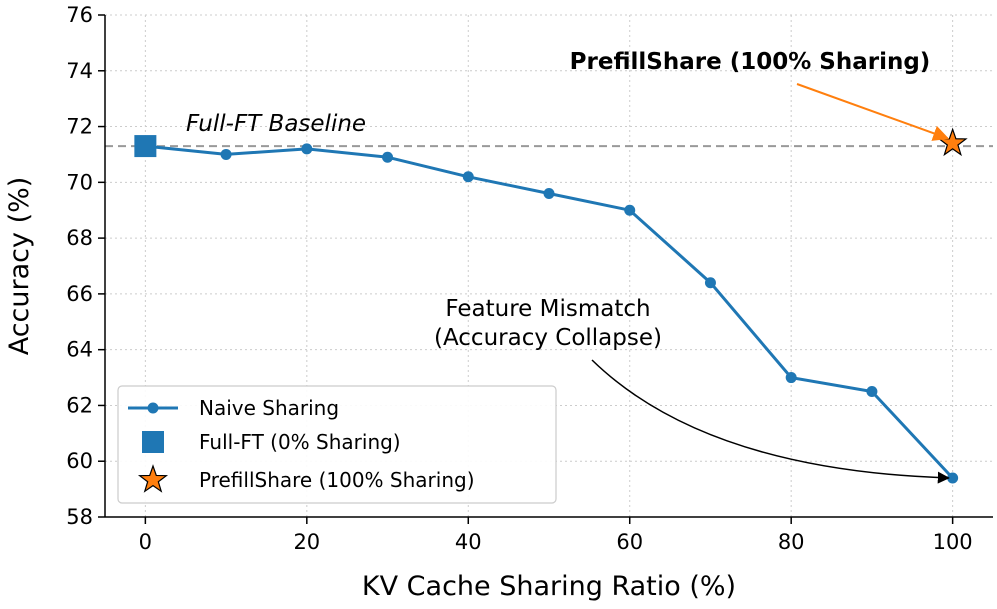  Describe the element at coordinates (79, 350) in the screenshot. I see `y-tick-label: 64` at that location.